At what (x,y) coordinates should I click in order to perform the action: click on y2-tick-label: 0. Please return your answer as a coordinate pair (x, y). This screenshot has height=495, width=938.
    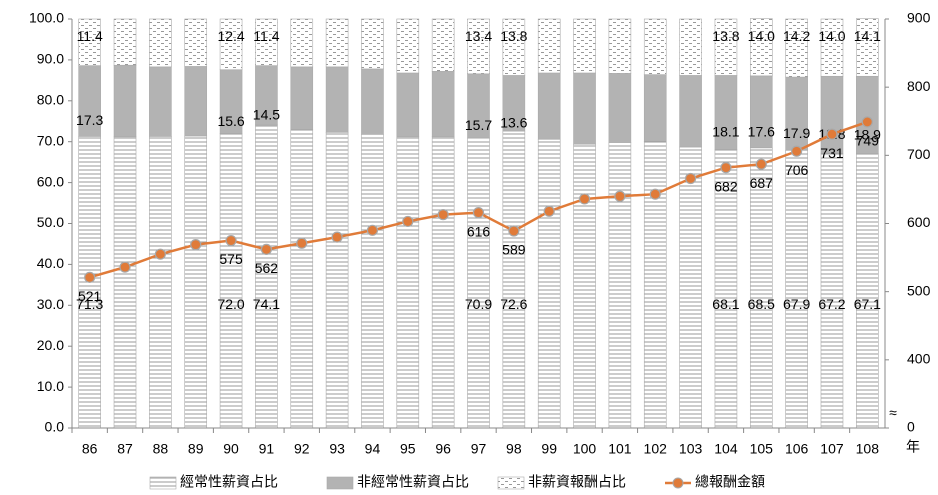
    Looking at the image, I should click on (911, 427).